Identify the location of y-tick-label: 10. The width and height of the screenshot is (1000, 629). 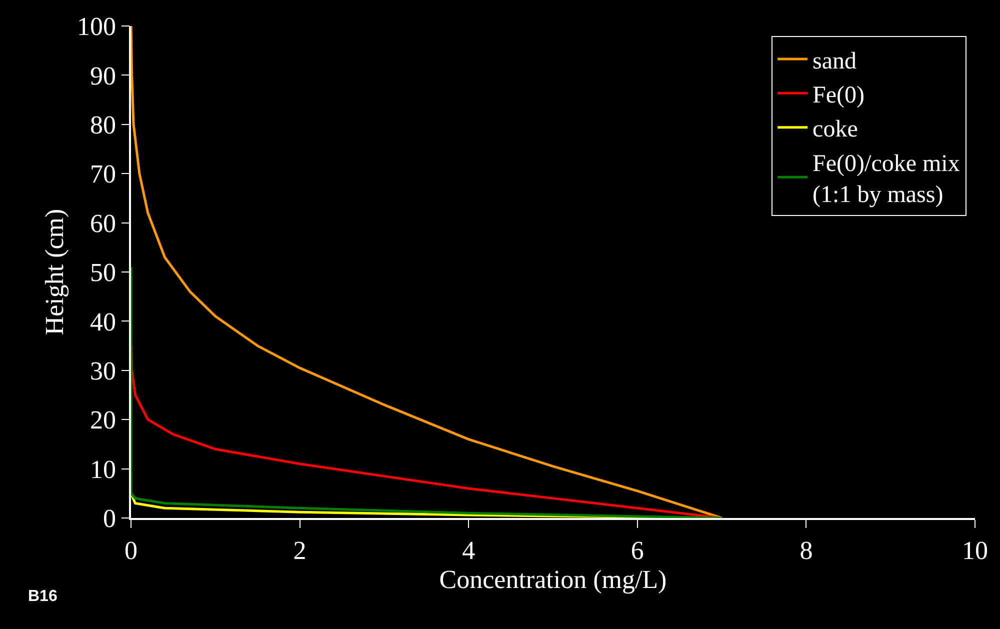
(103, 469).